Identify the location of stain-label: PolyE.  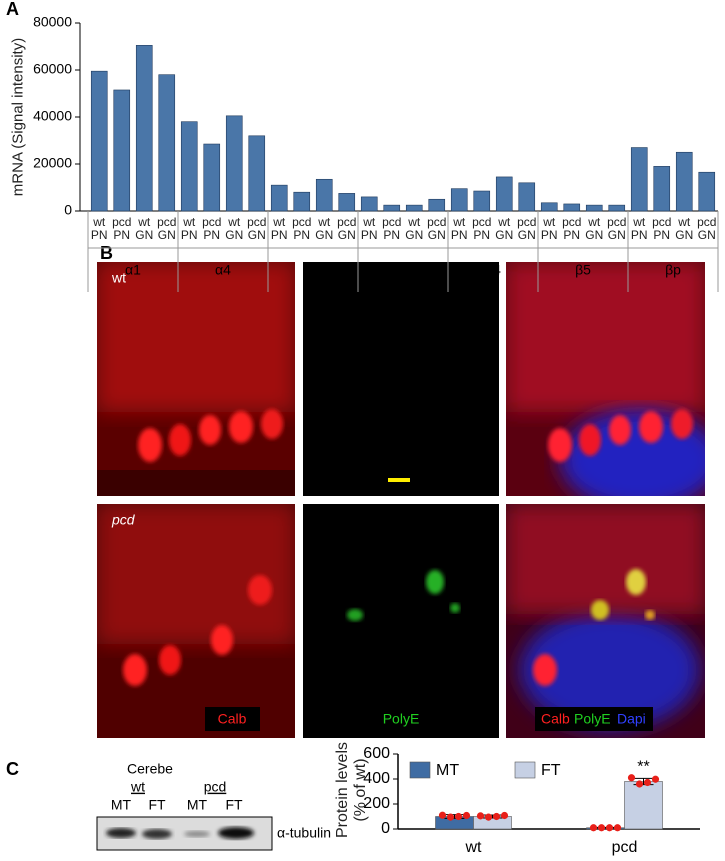
(592, 719).